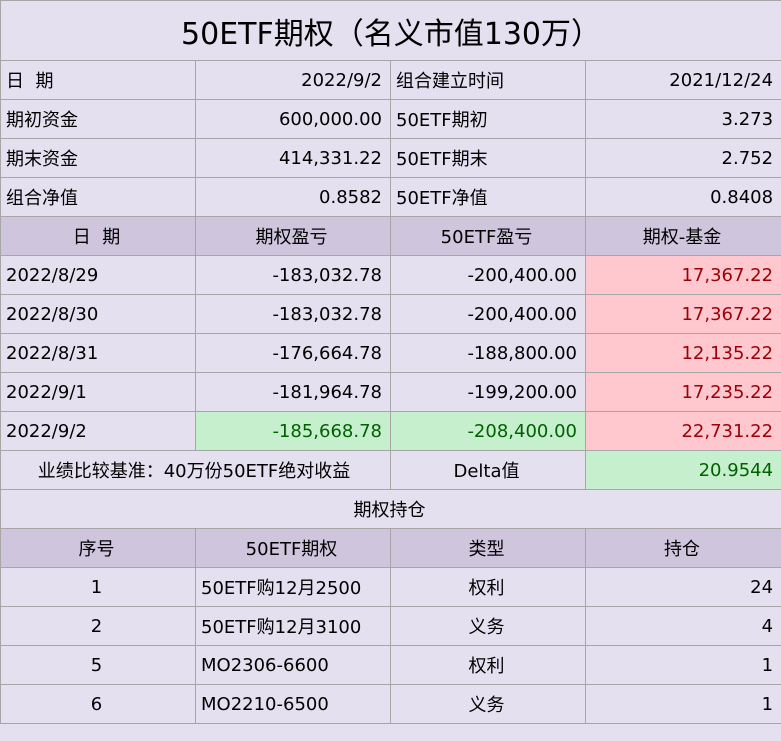 This screenshot has width=781, height=741. I want to click on info-row-final: 期末资金 414,331.22 50ETF期末 2.752, so click(390, 158).